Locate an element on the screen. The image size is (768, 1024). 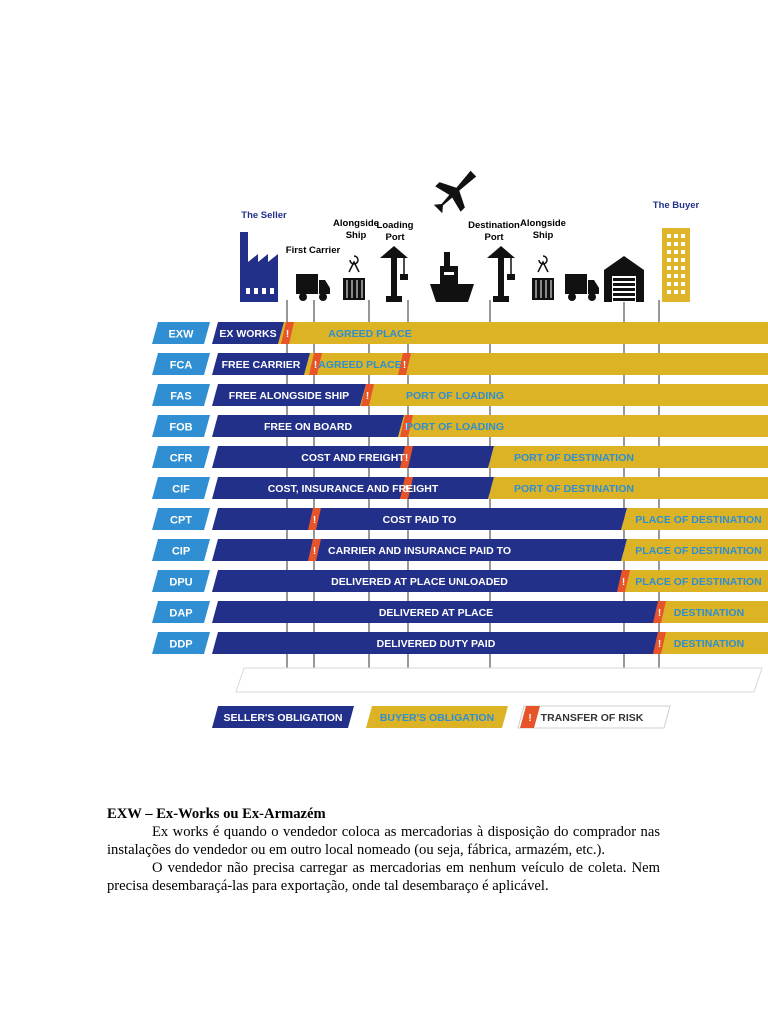
term-code: FCA is located at coordinates (181, 366).